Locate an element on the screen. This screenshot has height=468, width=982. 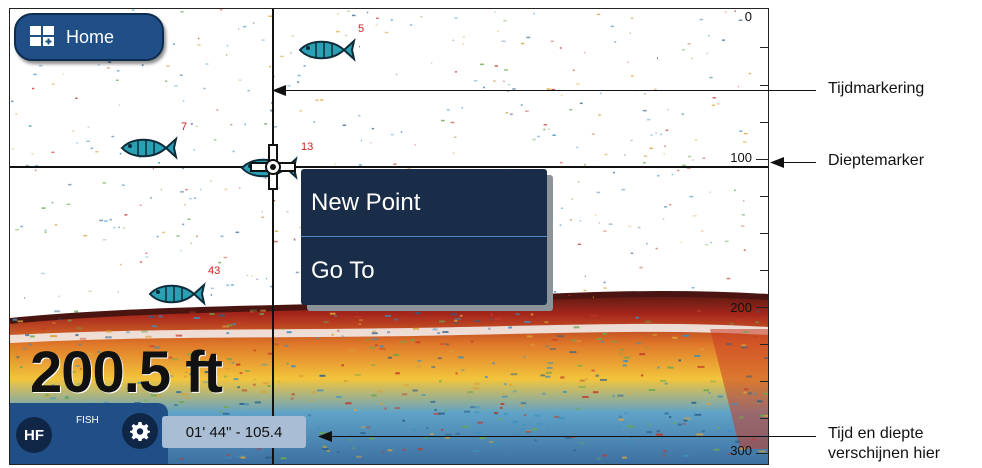
depth-marker-line is located at coordinates (389, 167).